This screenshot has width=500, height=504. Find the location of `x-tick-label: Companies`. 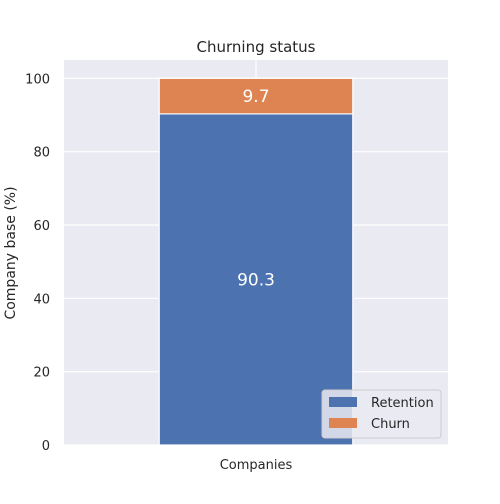

x-tick-label: Companies is located at coordinates (256, 465).